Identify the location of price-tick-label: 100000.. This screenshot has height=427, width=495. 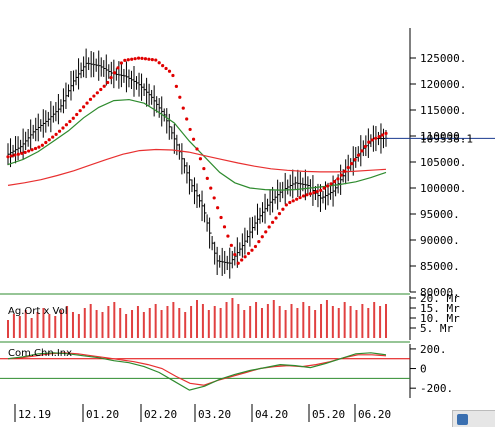
(443, 188).